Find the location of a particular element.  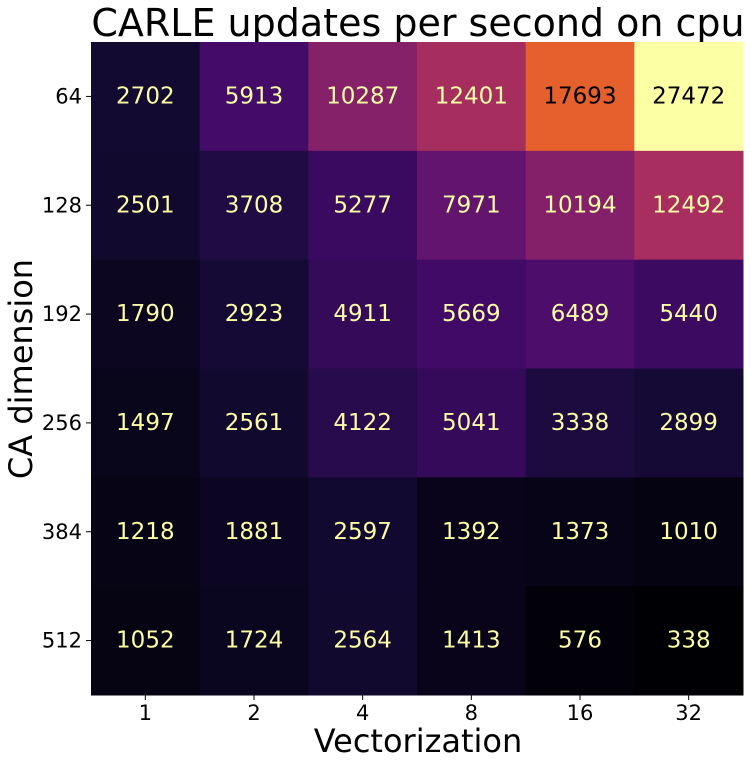

x-tick-label-4: 16 is located at coordinates (580, 713).